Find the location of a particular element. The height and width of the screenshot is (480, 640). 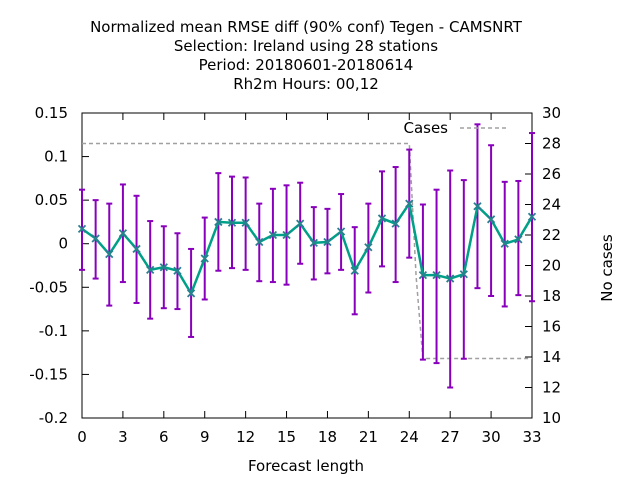

x-tick-label: 24 is located at coordinates (409, 437).